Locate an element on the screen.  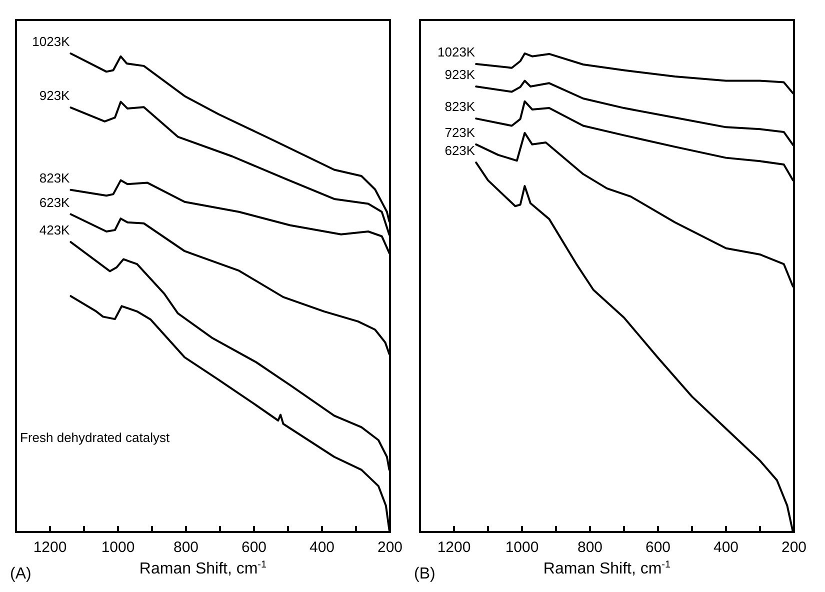
series-label: 423K is located at coordinates (54, 230).